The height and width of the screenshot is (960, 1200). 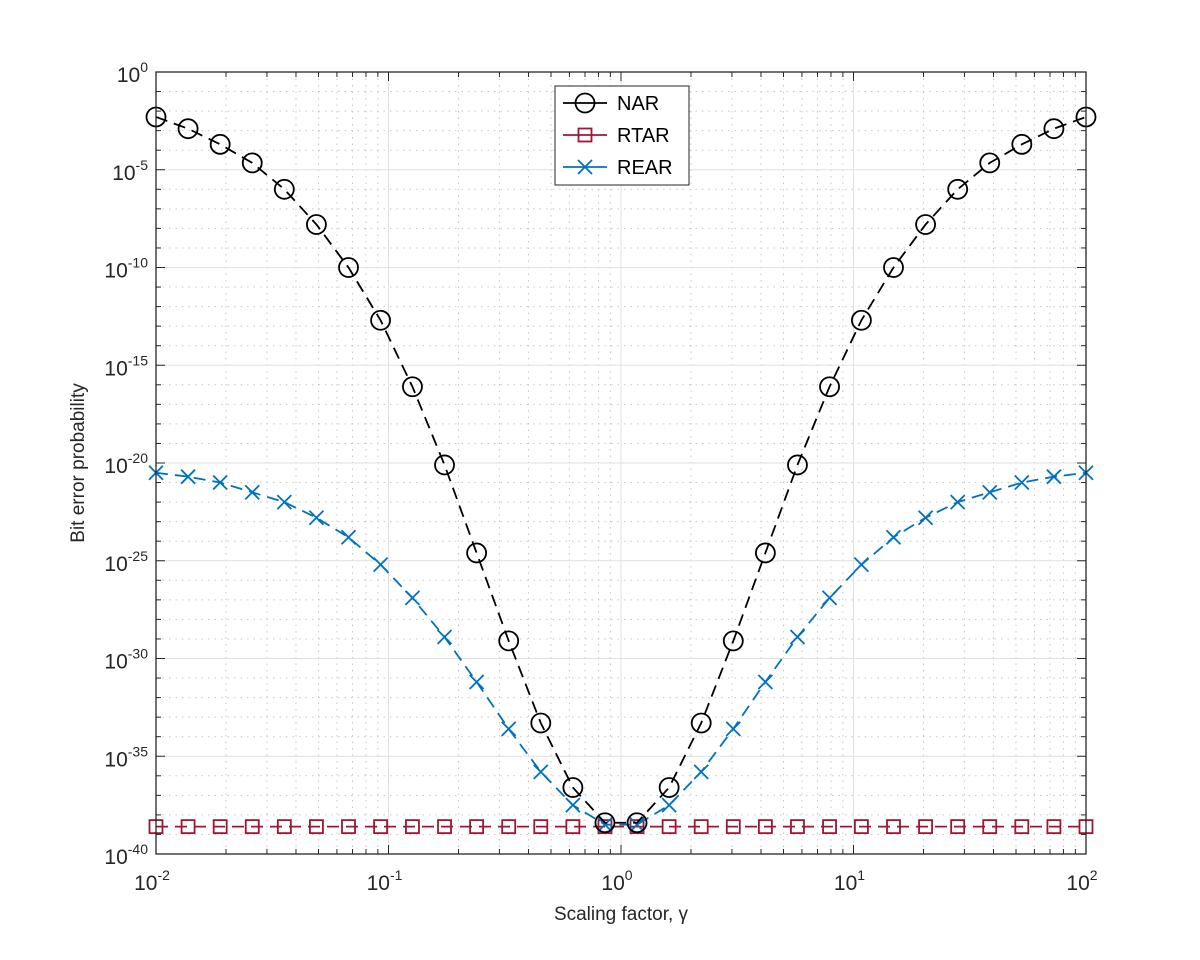 I want to click on x-axis-tick-labels: 10⁻² 10⁻¹ 10⁰ 10¹ 10², so click(x=616, y=881).